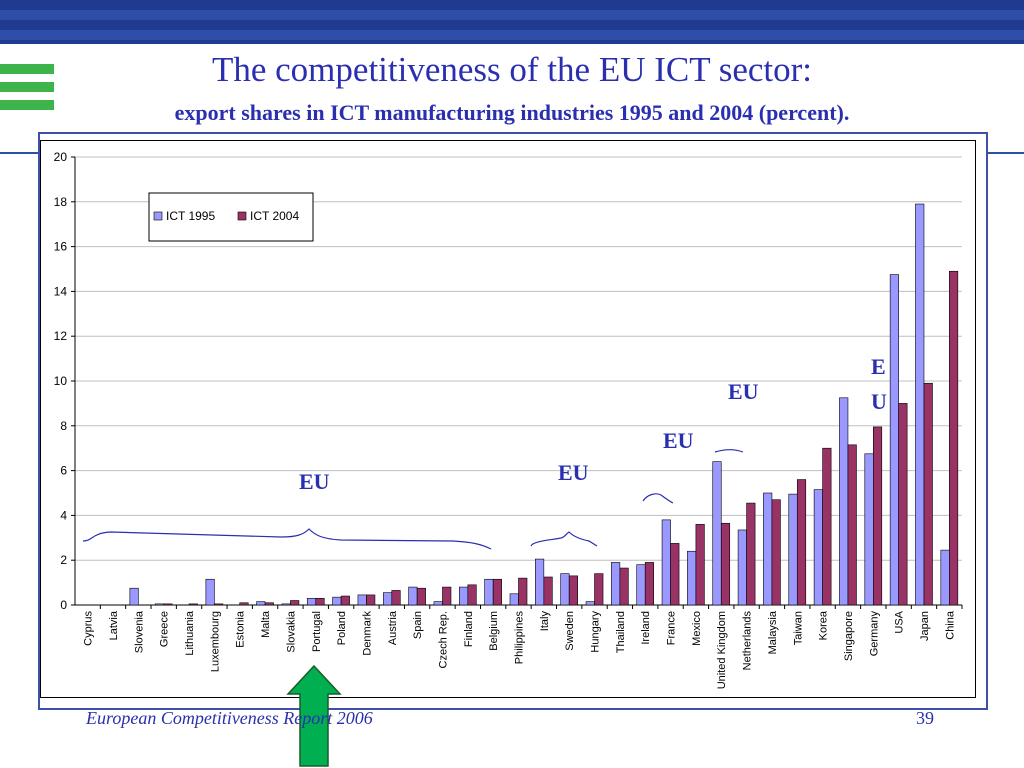 Image resolution: width=1024 pixels, height=768 pixels. I want to click on x-tick-label: Slovenia, so click(139, 631).